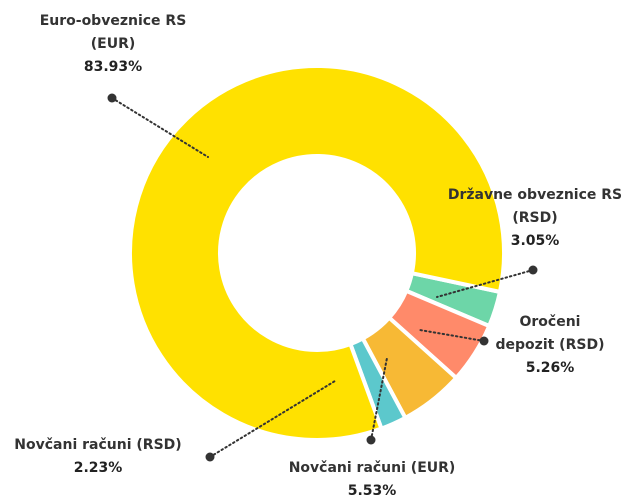 The image size is (627, 503). Describe the element at coordinates (550, 333) in the screenshot. I see `slice-name: Oročeni depozit (RSD)` at that location.